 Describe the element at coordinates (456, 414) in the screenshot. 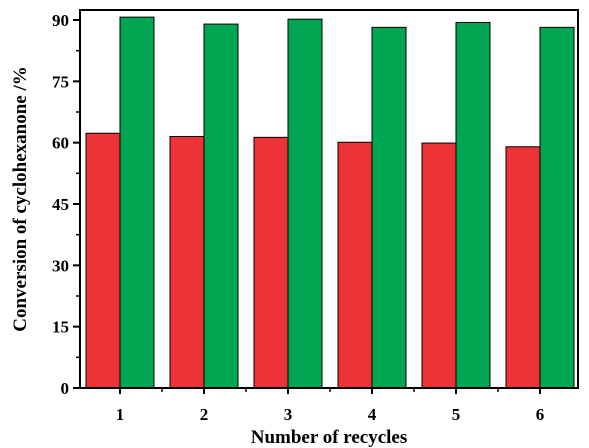

I see `x-tick-label: 5` at that location.